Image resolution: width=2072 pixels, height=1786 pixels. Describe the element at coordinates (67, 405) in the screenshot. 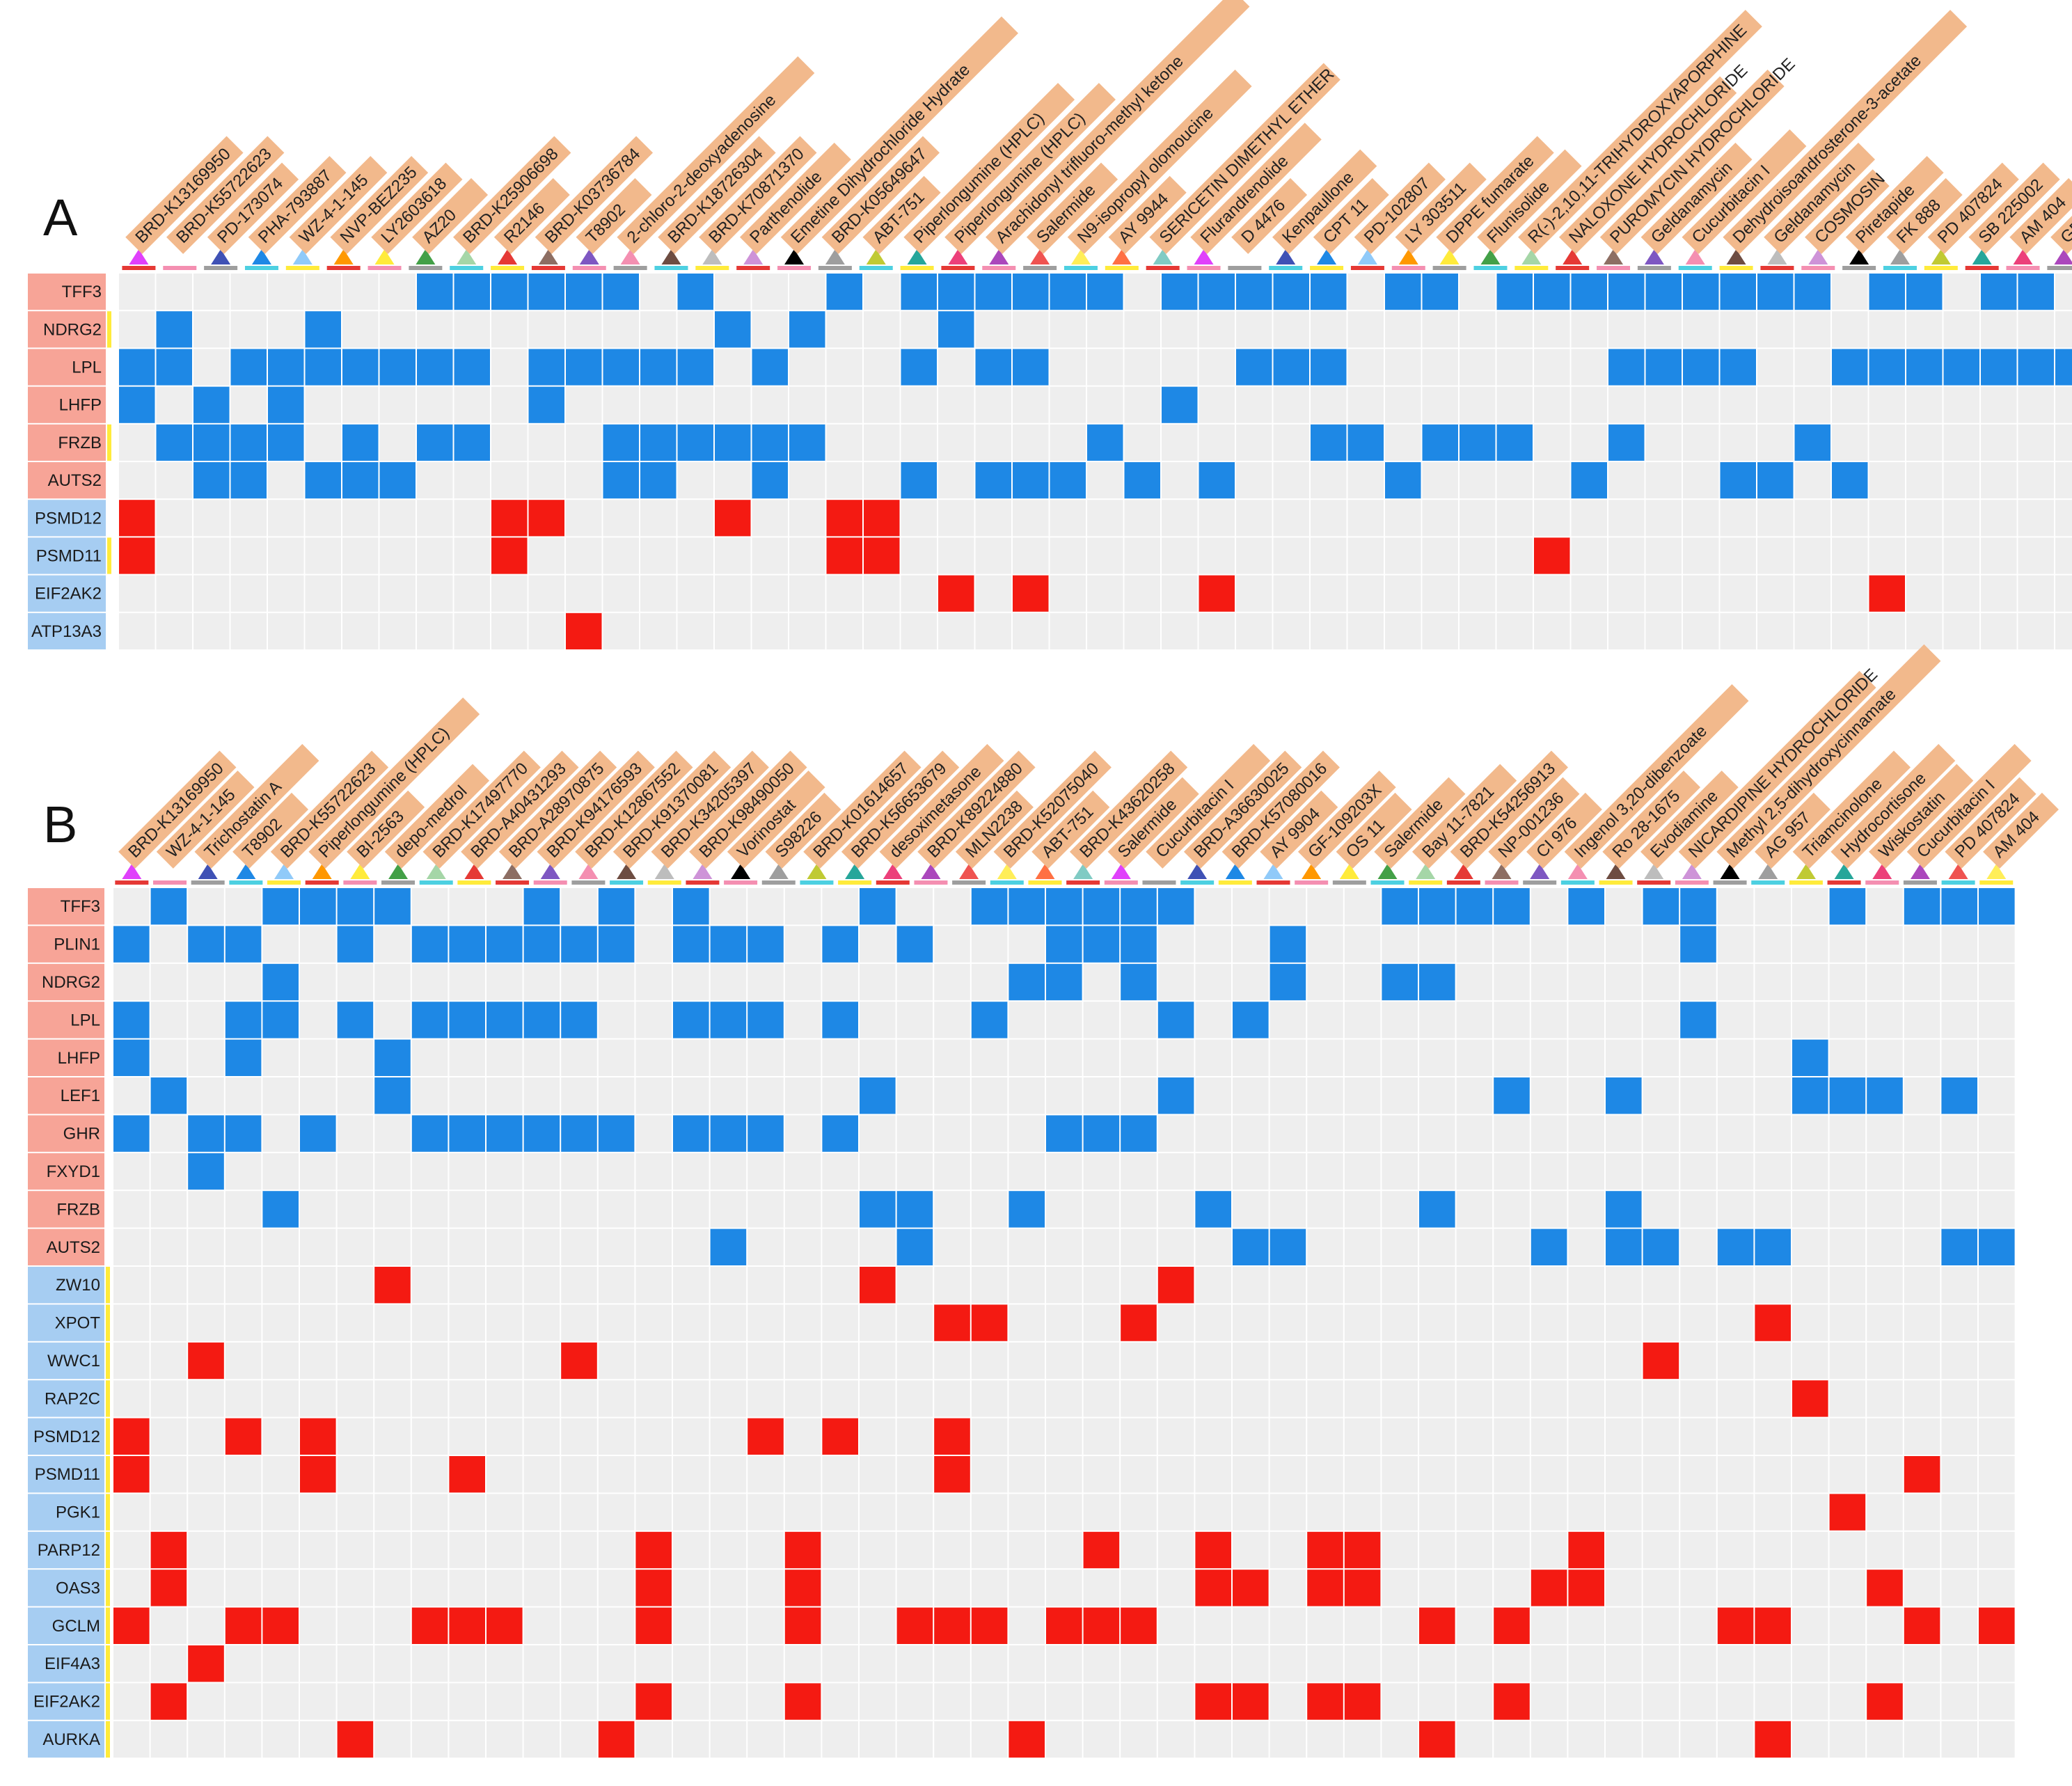

I see `row-label-box` at that location.